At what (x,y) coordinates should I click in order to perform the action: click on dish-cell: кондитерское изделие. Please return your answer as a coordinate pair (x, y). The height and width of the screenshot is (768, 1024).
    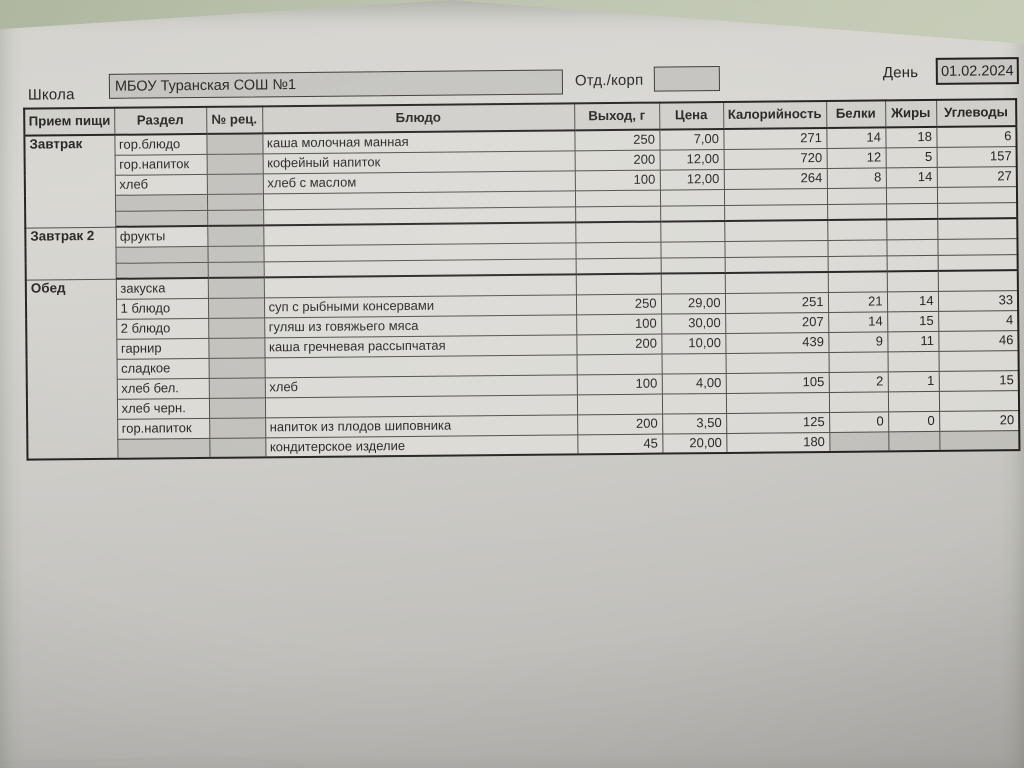
    Looking at the image, I should click on (421, 446).